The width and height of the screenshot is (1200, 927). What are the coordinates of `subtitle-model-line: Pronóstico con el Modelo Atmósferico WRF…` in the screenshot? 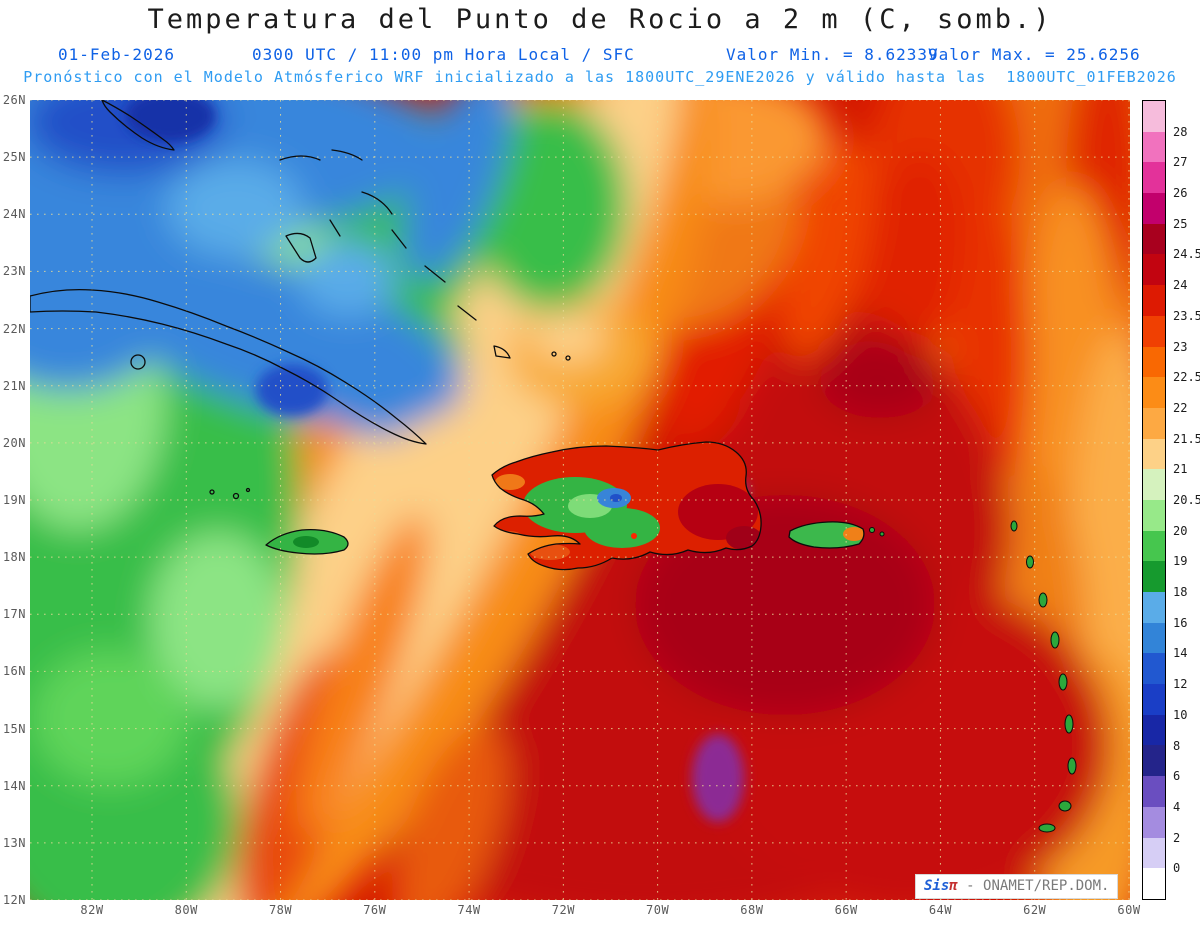 It's located at (600, 77).